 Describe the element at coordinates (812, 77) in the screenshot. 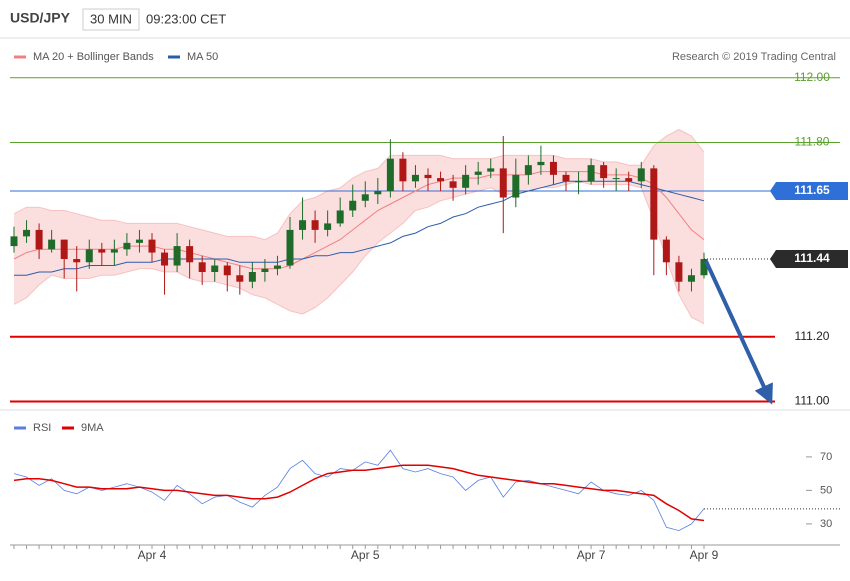

I see `level-label: 112.00` at that location.